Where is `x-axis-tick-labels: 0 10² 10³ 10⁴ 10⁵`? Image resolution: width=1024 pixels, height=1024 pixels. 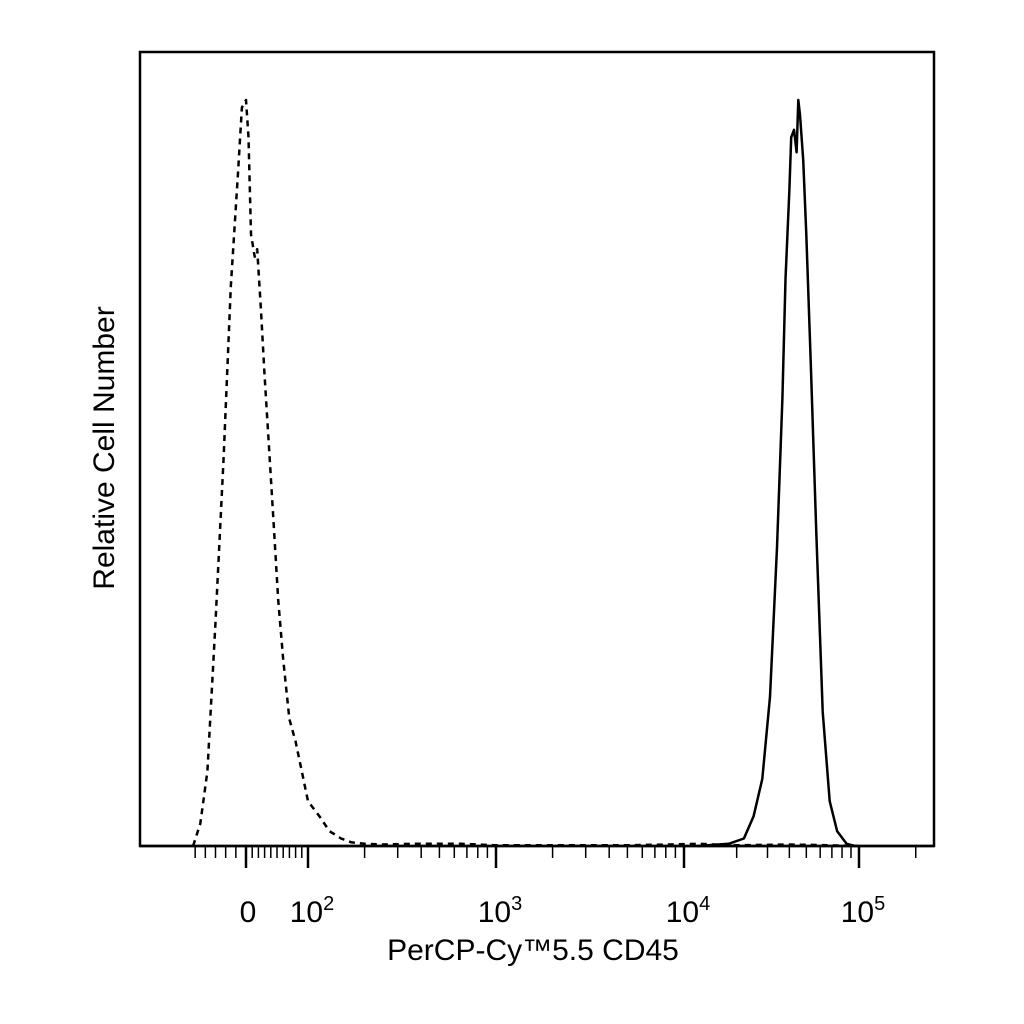
x-axis-tick-labels: 0 10² 10³ 10⁴ 10⁵ is located at coordinates (563, 911).